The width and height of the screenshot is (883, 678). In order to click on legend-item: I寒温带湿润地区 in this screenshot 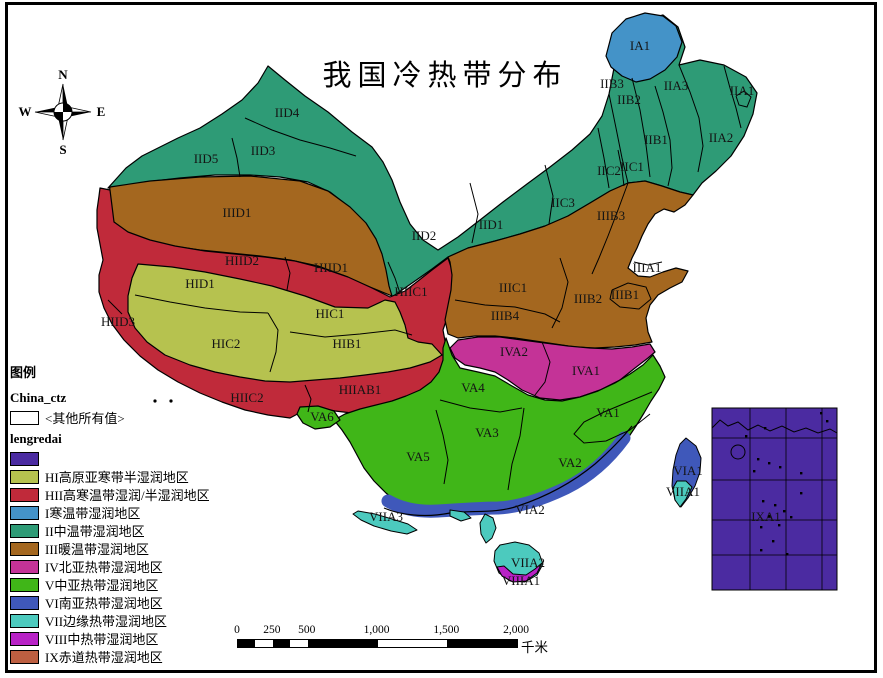, I will do `click(110, 513)`.